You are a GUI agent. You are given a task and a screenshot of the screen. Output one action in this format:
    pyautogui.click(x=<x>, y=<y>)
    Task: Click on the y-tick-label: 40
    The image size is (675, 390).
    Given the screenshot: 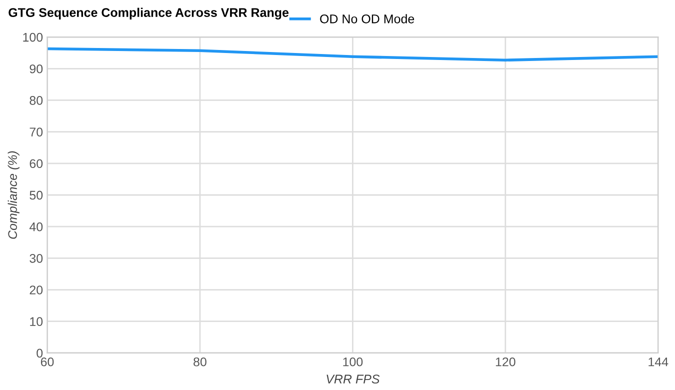 What is the action you would take?
    pyautogui.click(x=36, y=227)
    